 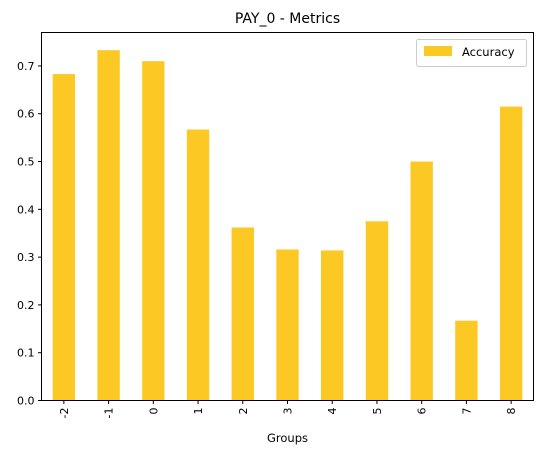 I want to click on x-tick-label: 0, so click(x=153, y=411).